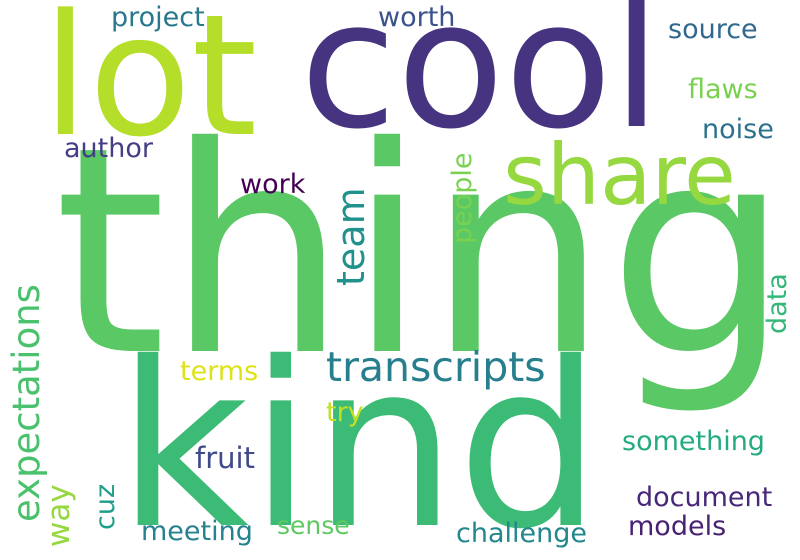 Image resolution: width=800 pixels, height=560 pixels. What do you see at coordinates (481, 84) in the screenshot?
I see `word-cool: cool` at bounding box center [481, 84].